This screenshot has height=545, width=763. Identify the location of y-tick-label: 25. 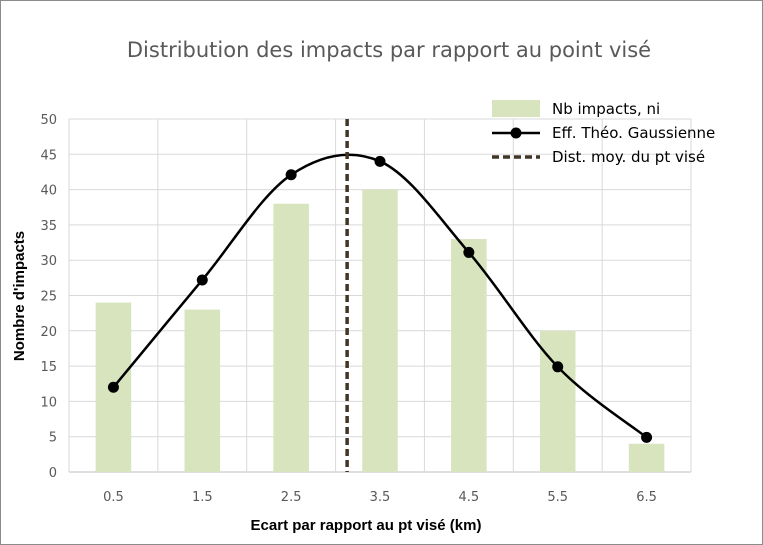
(48, 297).